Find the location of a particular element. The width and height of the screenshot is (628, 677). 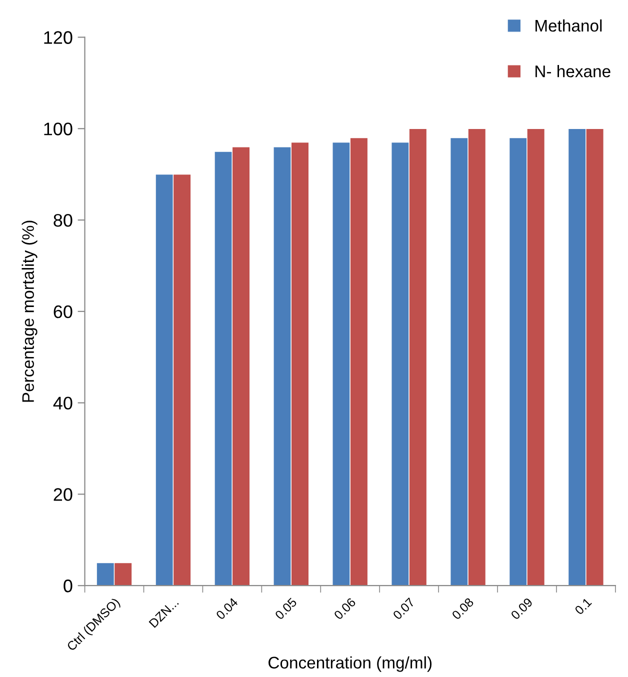

y-tick-label: 120 is located at coordinates (58, 37).